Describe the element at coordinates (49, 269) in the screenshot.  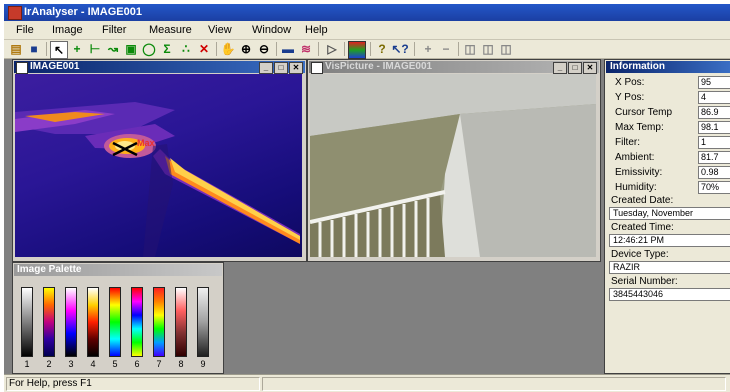
I see `palette-window-title: Image Palette` at that location.